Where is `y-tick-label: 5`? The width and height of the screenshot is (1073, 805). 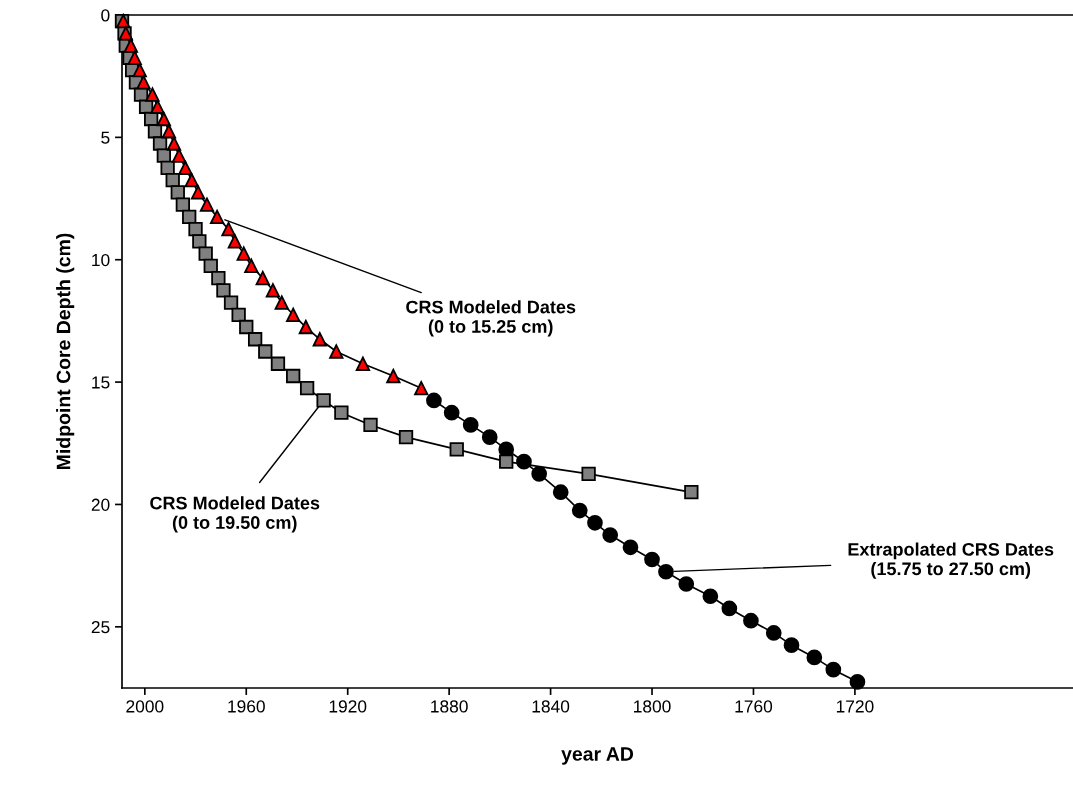
y-tick-label: 5 is located at coordinates (105, 137).